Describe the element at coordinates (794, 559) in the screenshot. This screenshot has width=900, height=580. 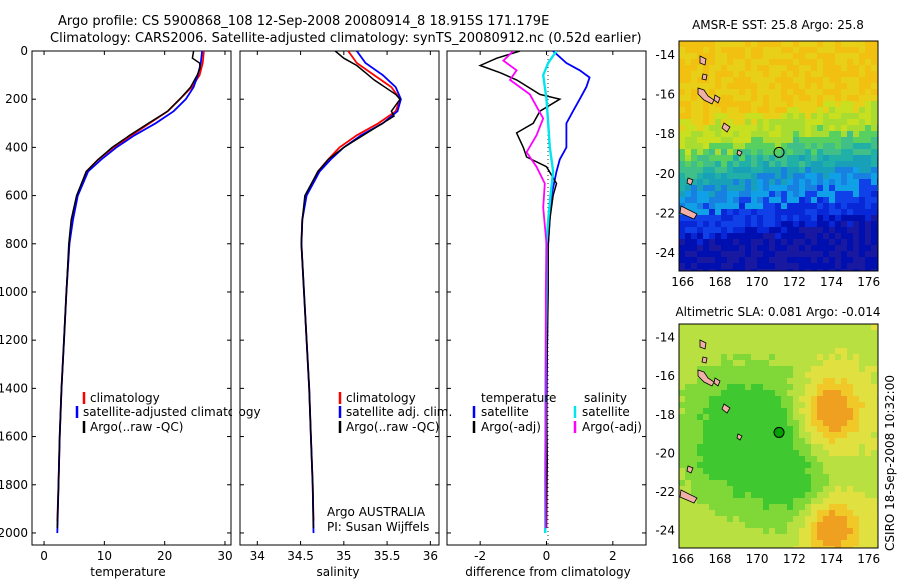
I see `sla_map-xtick-label: 172` at that location.